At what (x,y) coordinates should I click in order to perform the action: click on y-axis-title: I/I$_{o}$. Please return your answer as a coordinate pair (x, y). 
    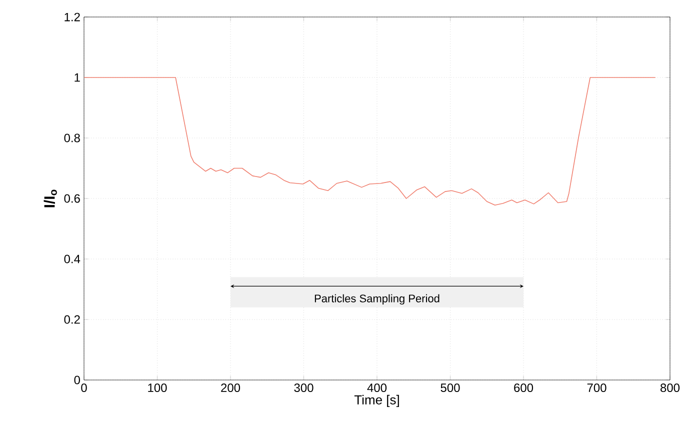
    Looking at the image, I should click on (50, 199).